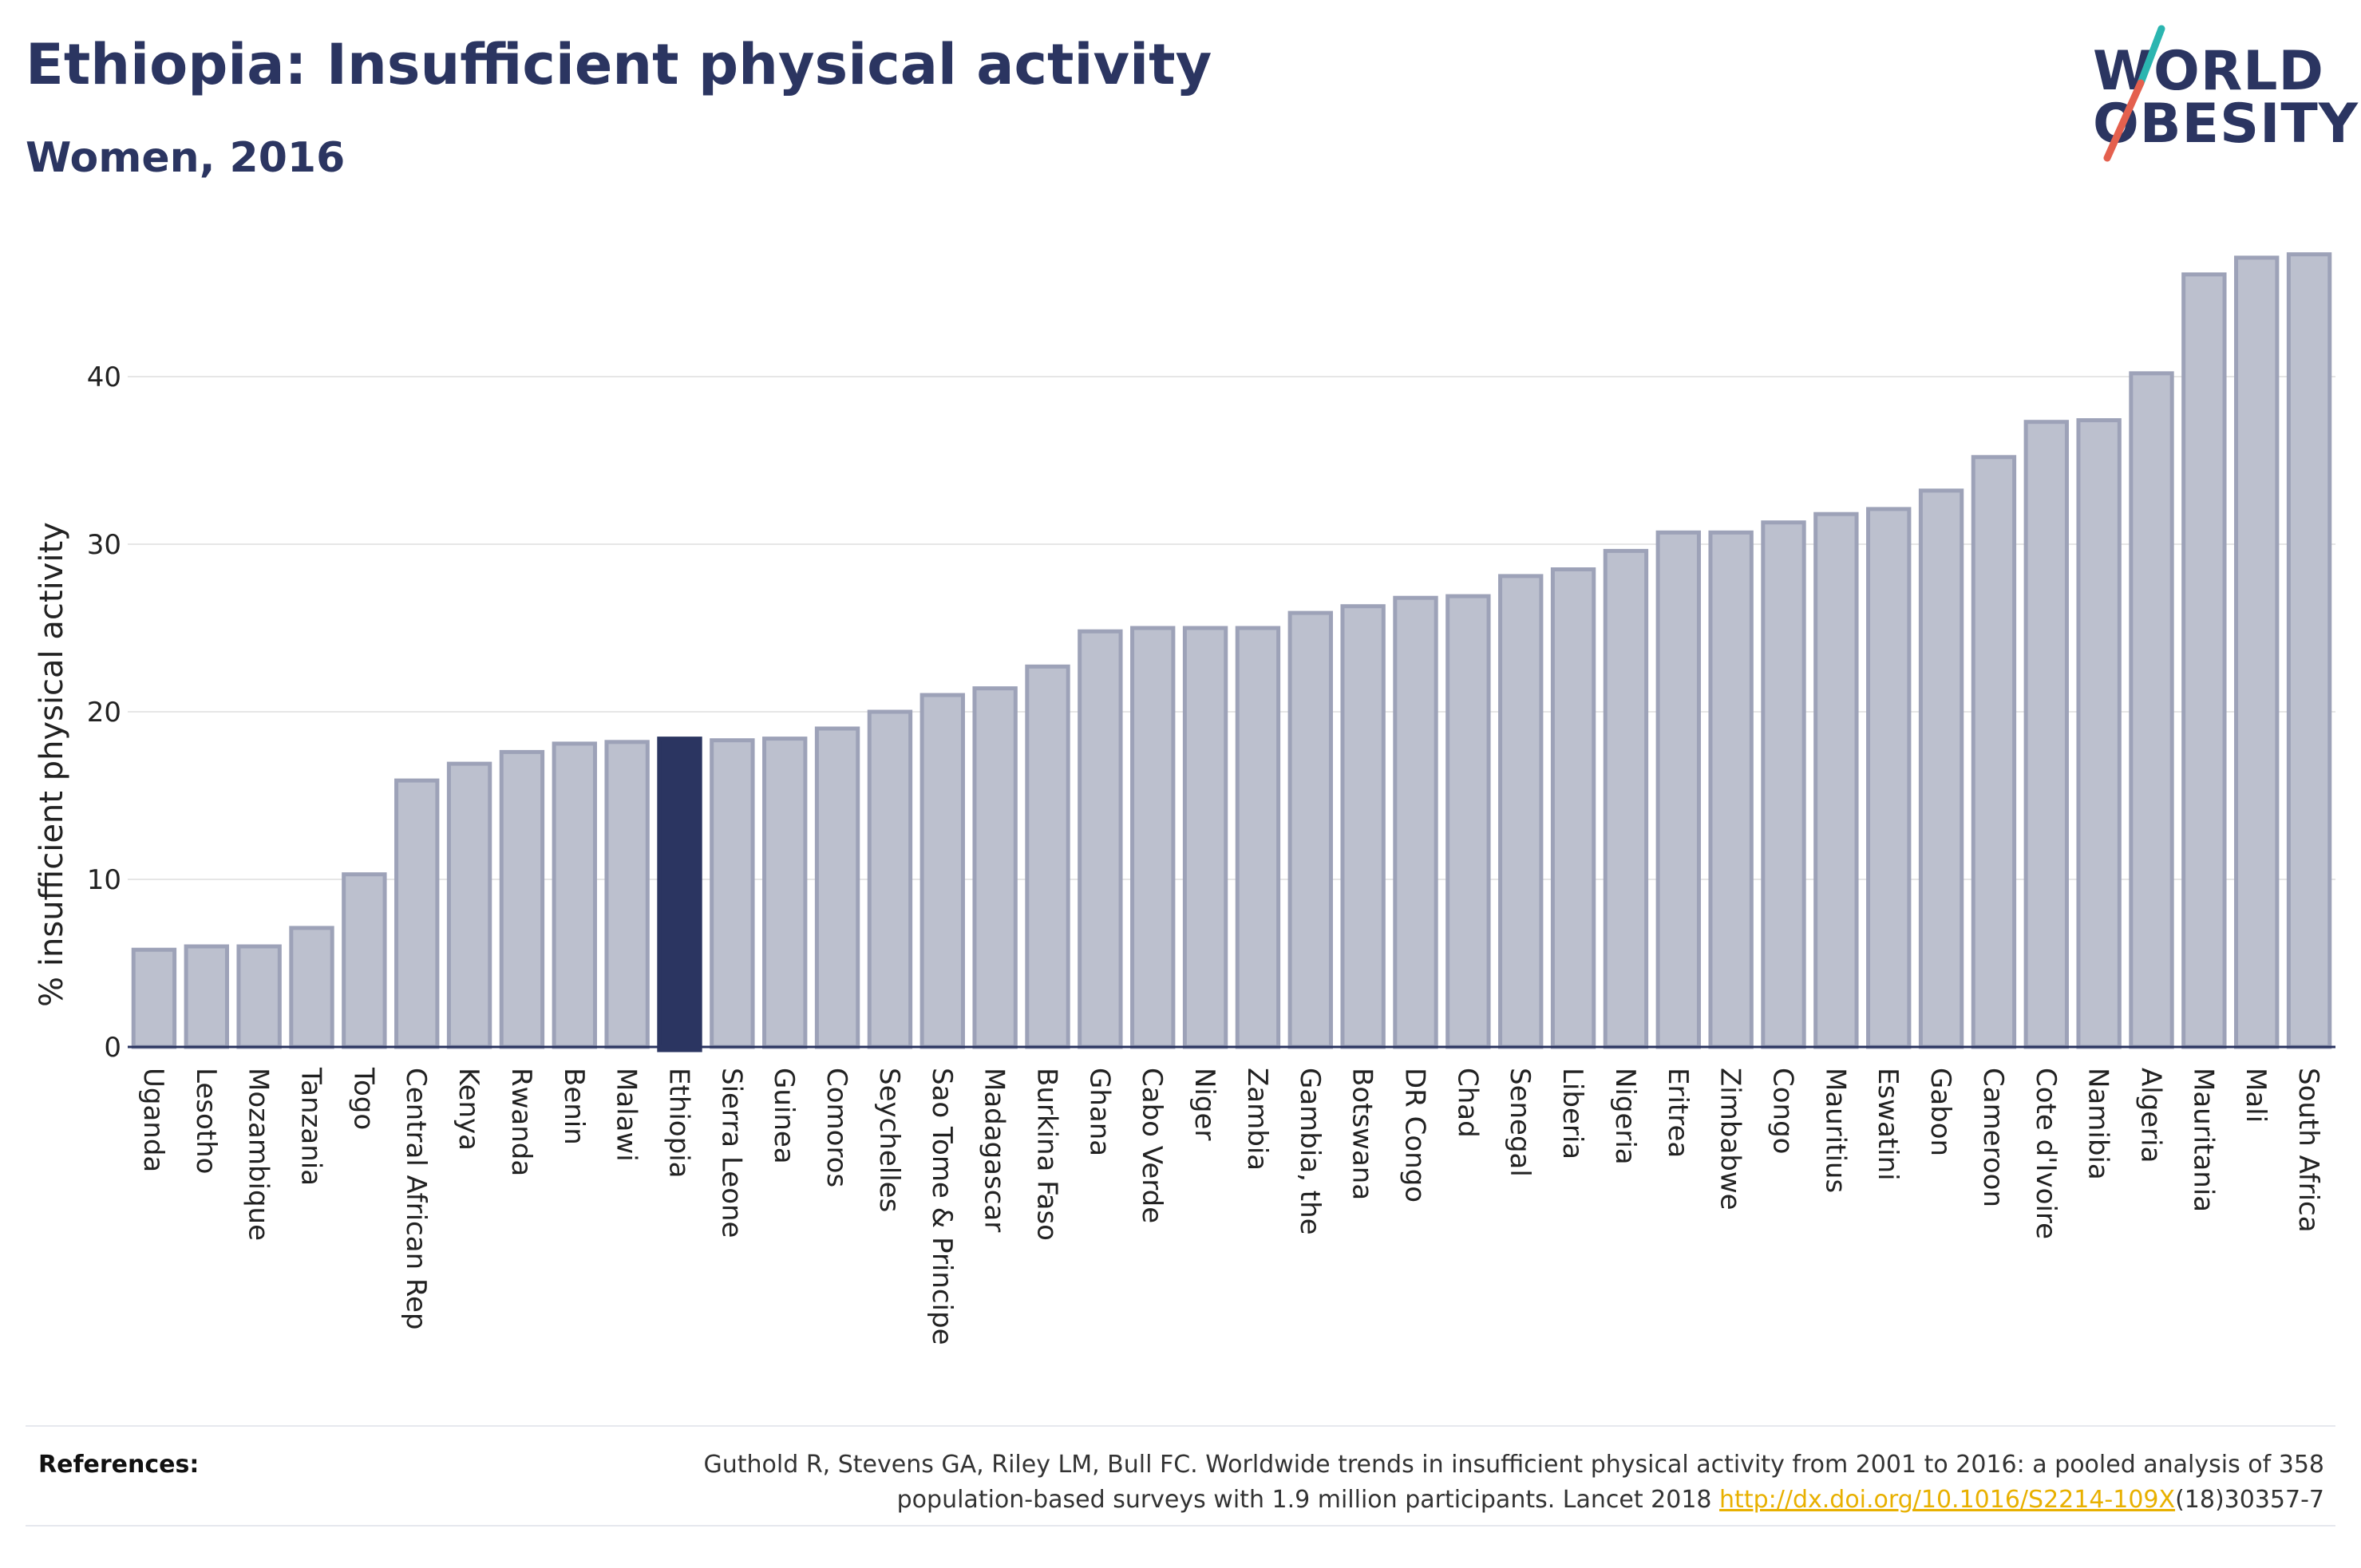 This screenshot has height=1568, width=2361. Describe the element at coordinates (2208, 71) in the screenshot. I see `logo-line-1: WORLD` at that location.